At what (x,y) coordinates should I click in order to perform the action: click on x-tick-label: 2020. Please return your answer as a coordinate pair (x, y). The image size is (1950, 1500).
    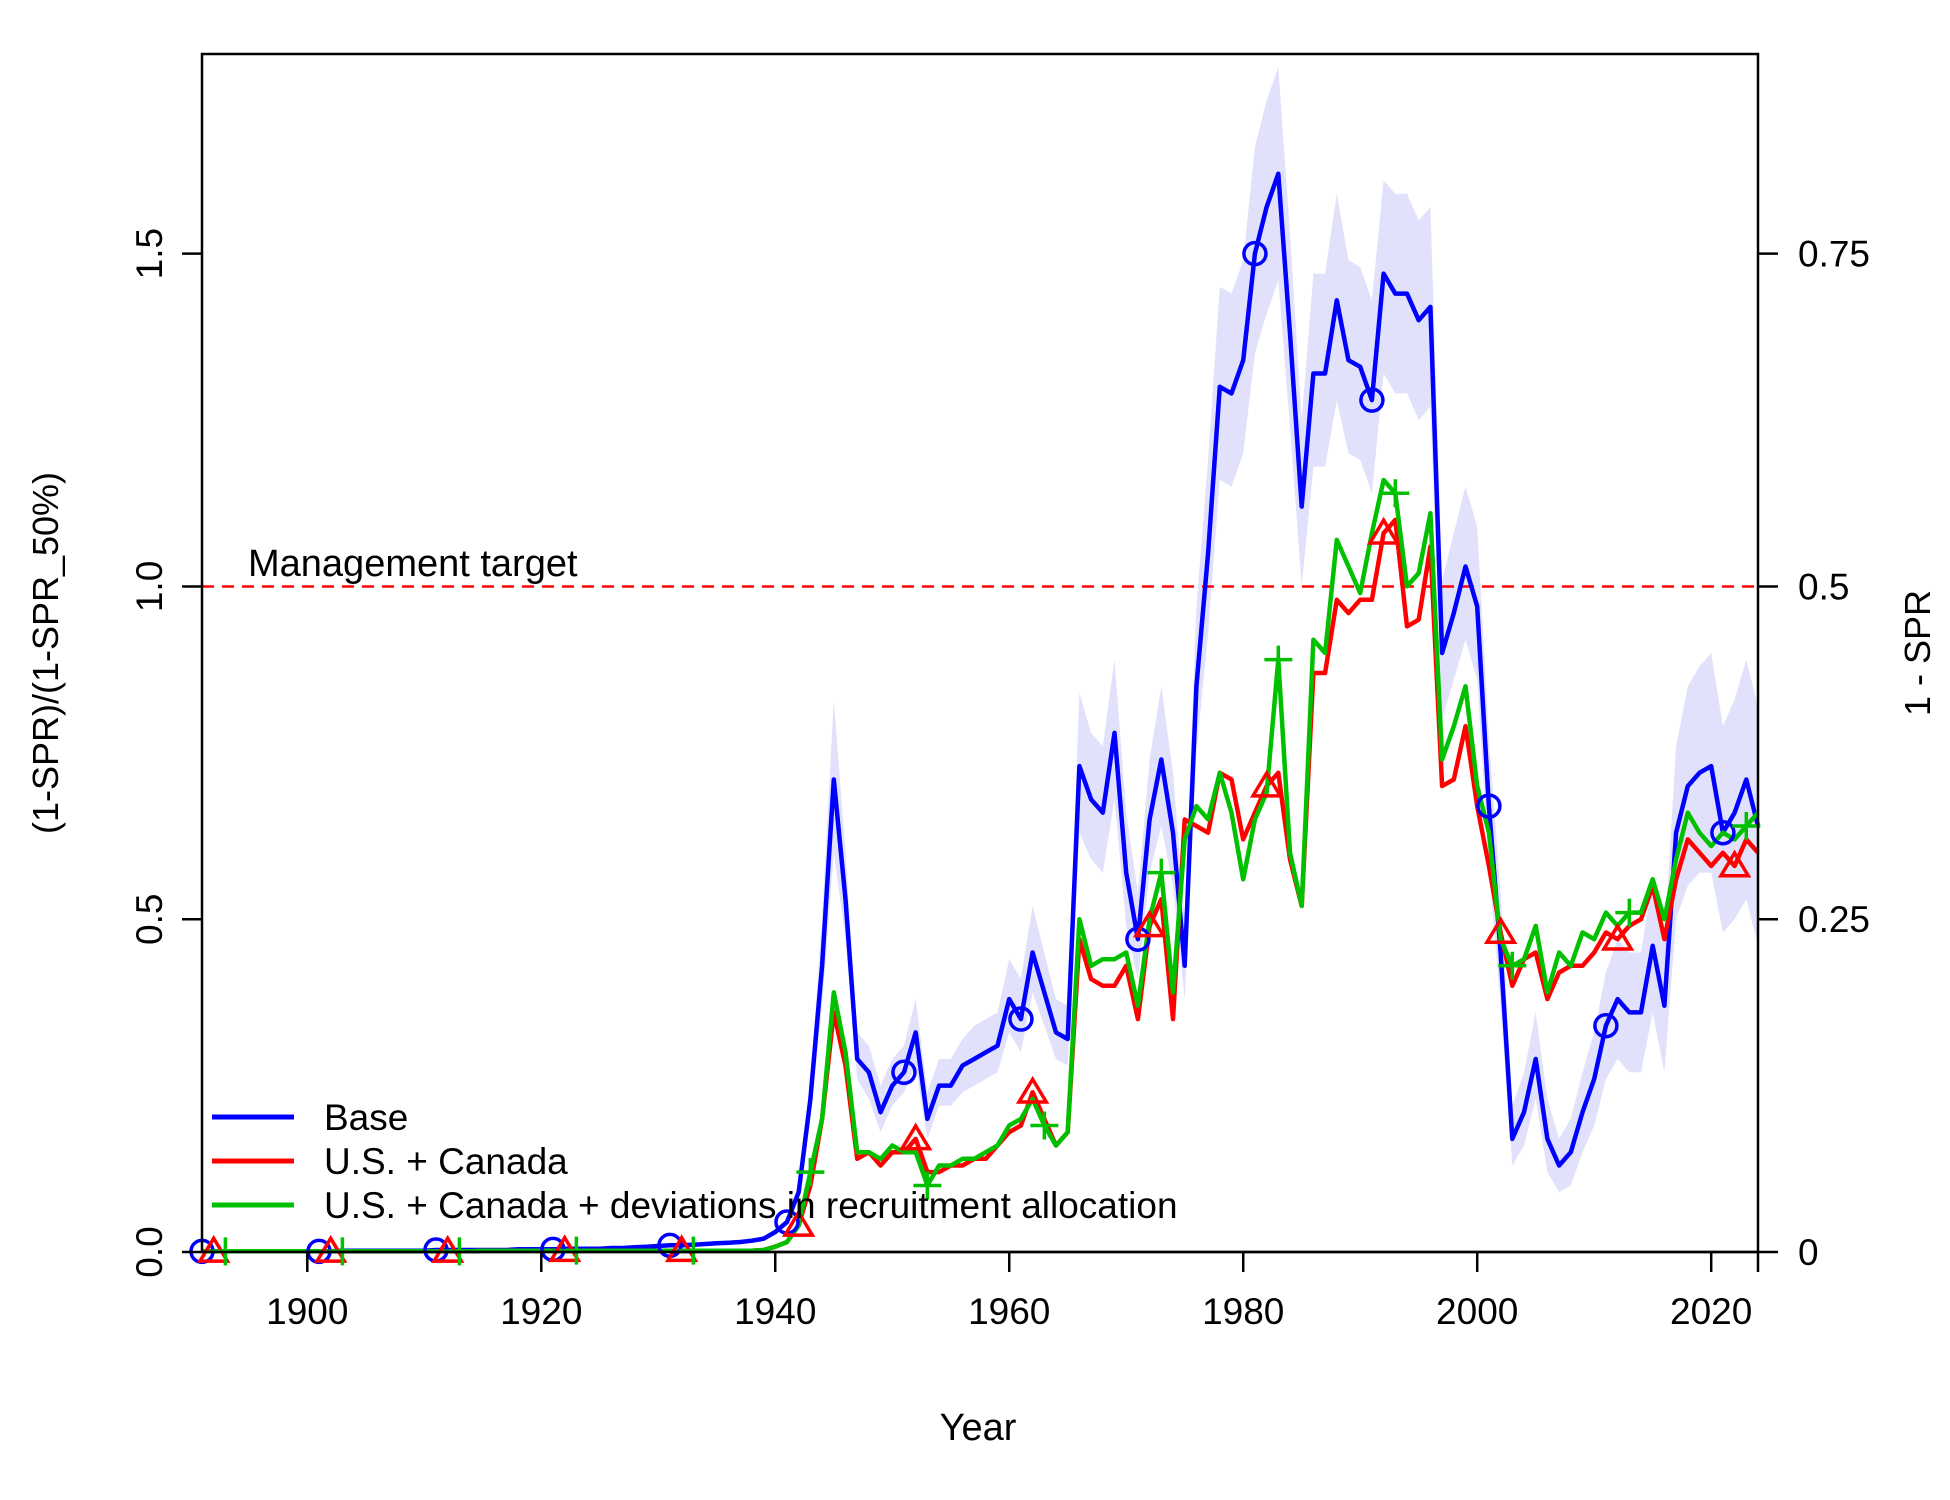
    Looking at the image, I should click on (1711, 1311).